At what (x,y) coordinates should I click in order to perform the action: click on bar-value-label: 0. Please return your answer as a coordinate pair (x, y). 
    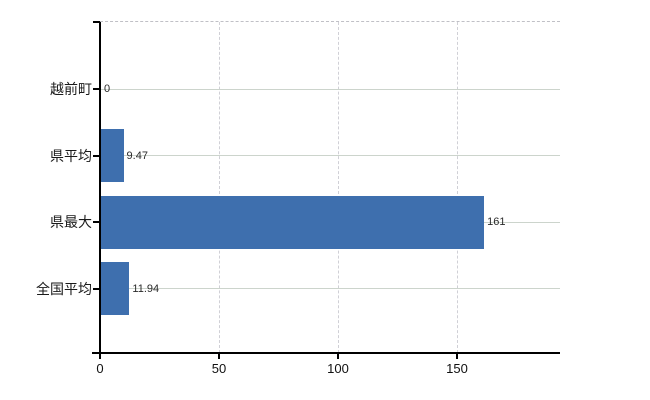
    Looking at the image, I should click on (107, 89).